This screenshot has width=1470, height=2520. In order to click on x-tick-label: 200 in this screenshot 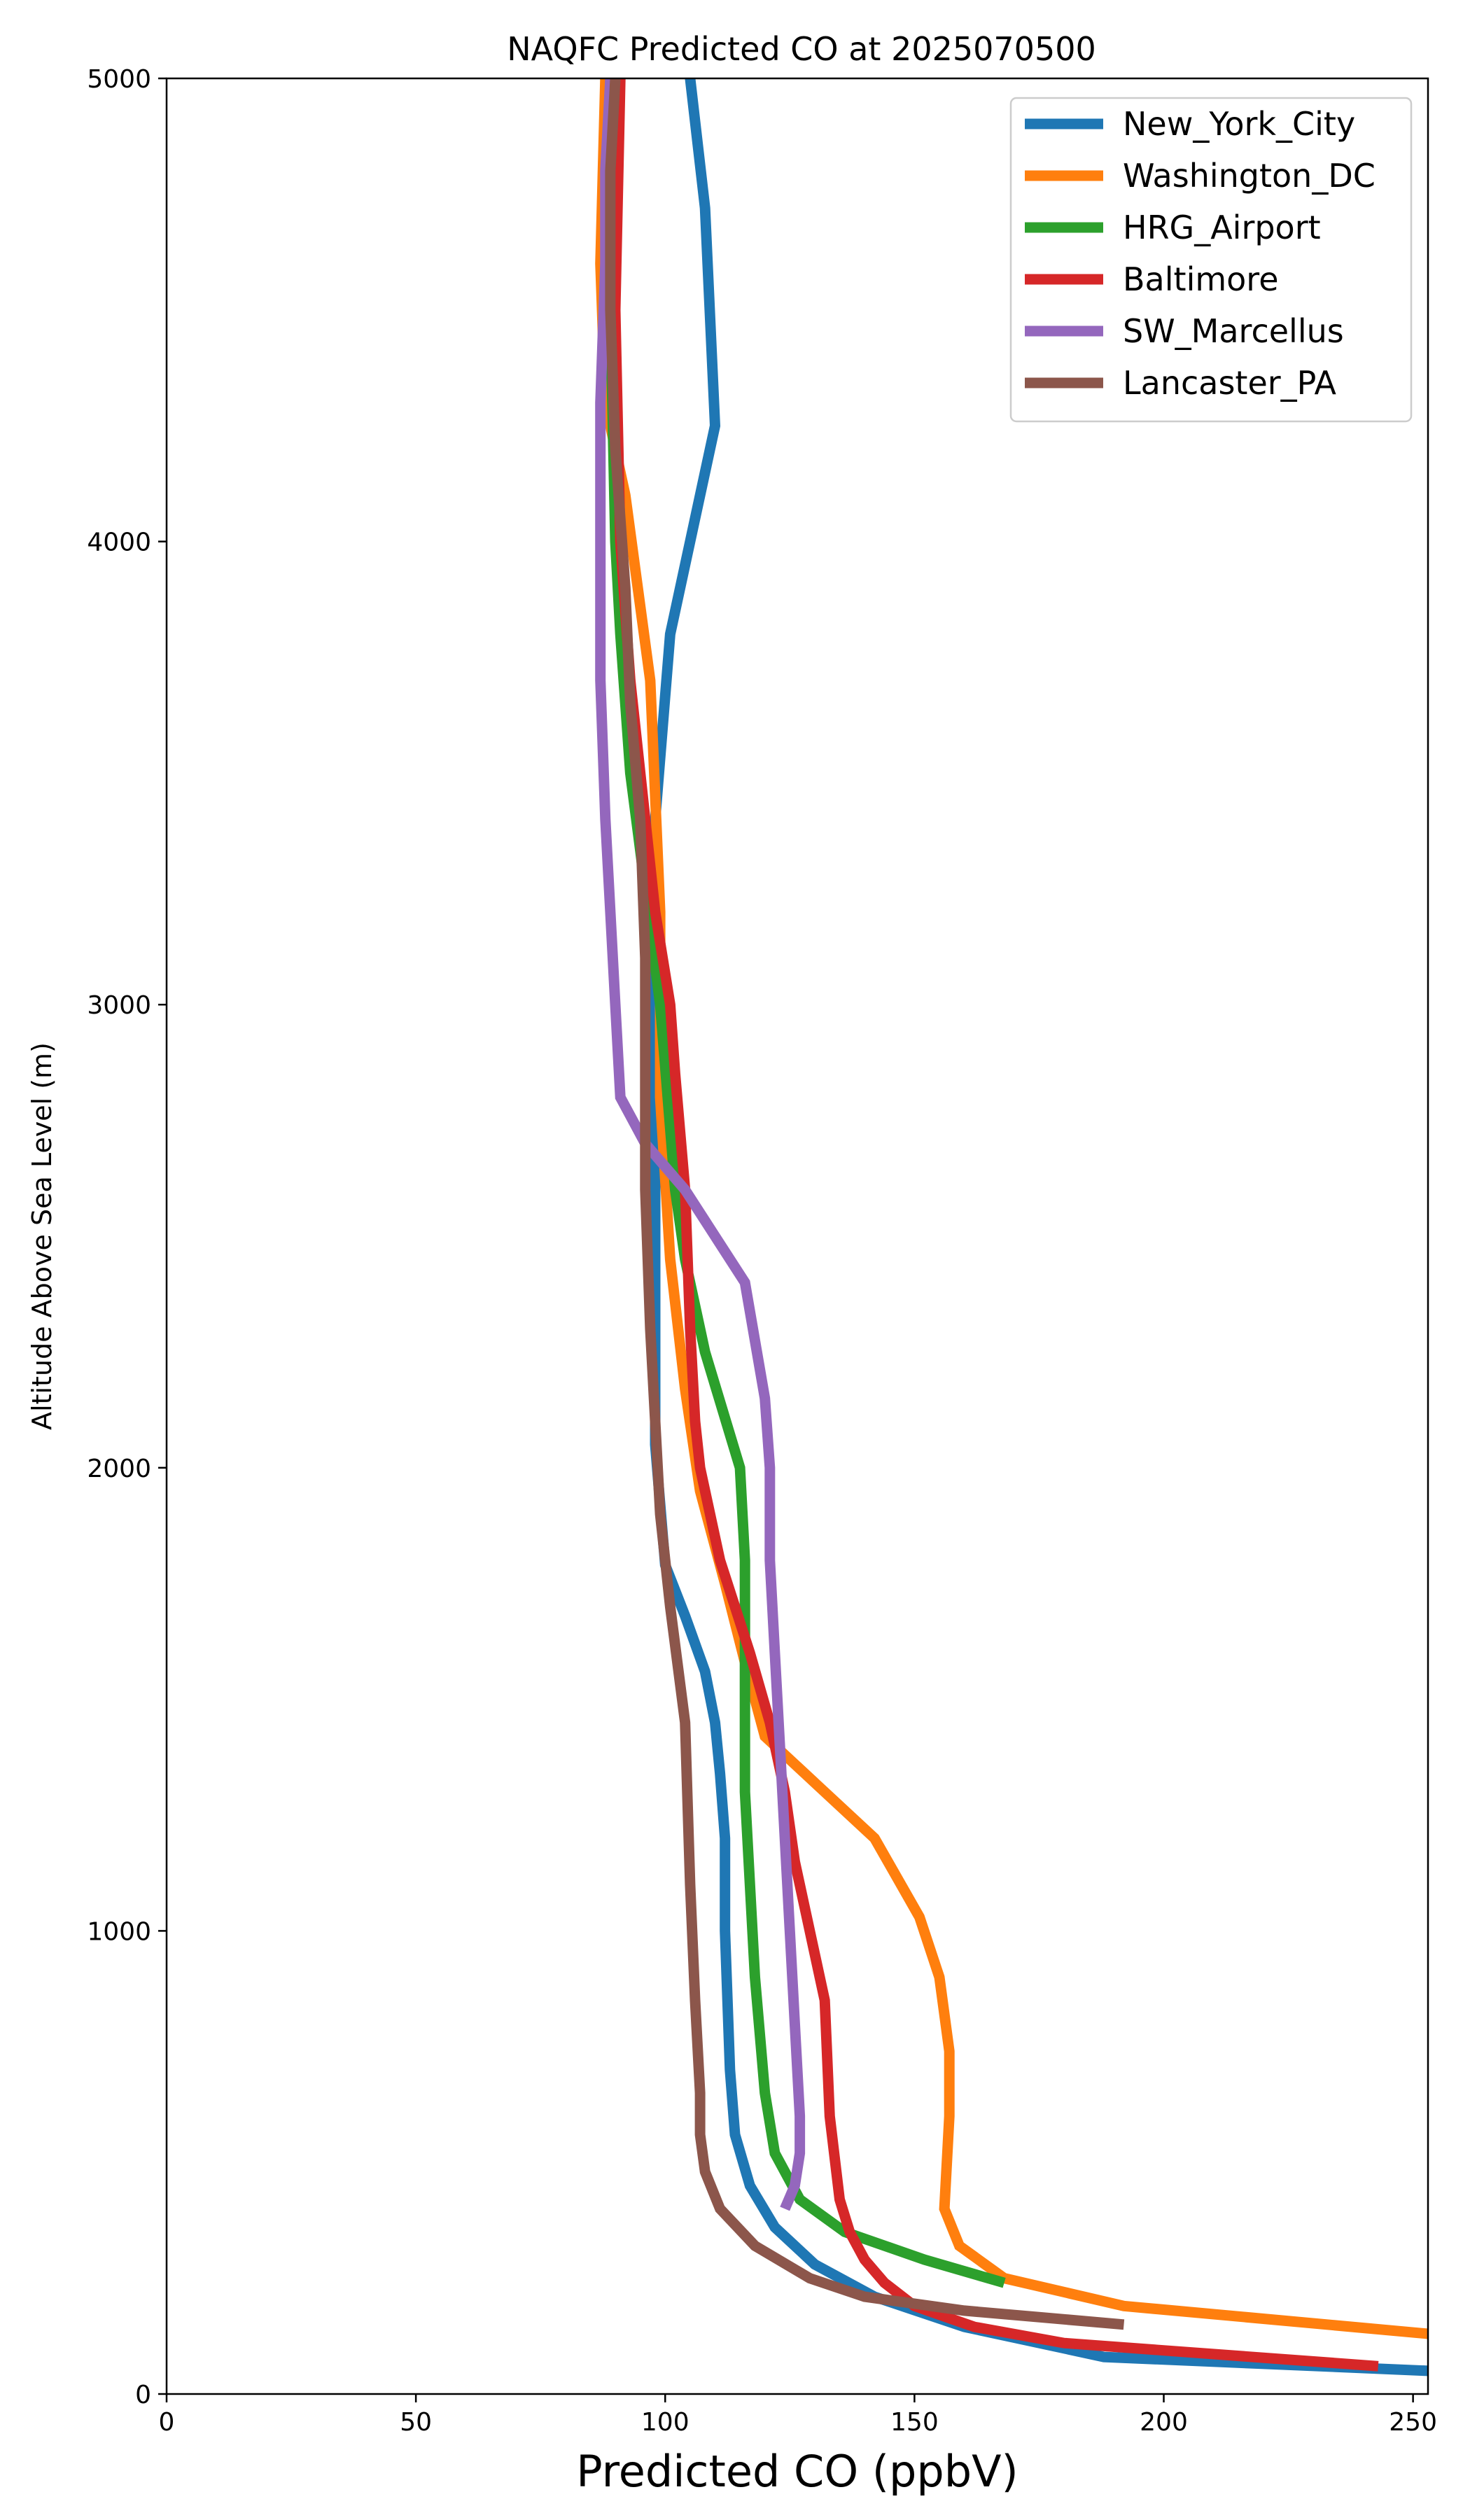, I will do `click(1164, 2422)`.